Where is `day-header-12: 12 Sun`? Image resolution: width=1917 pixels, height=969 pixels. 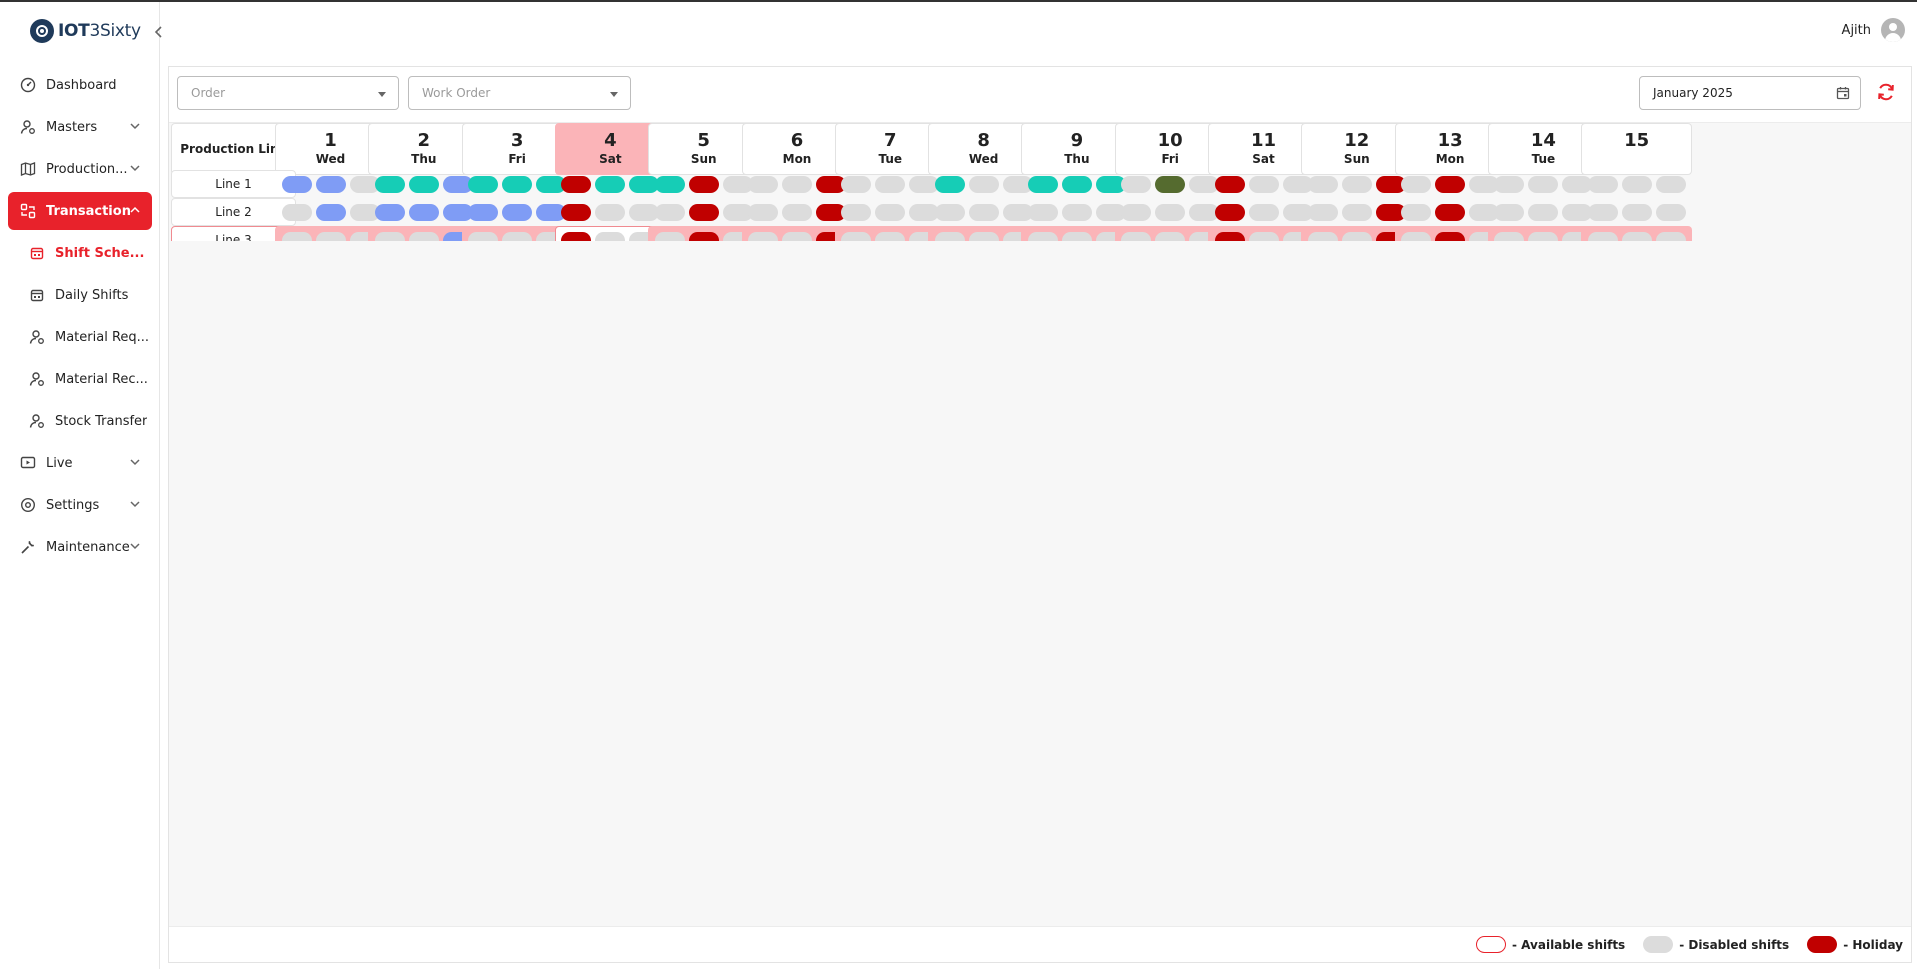 day-header-12: 12 Sun is located at coordinates (1357, 149).